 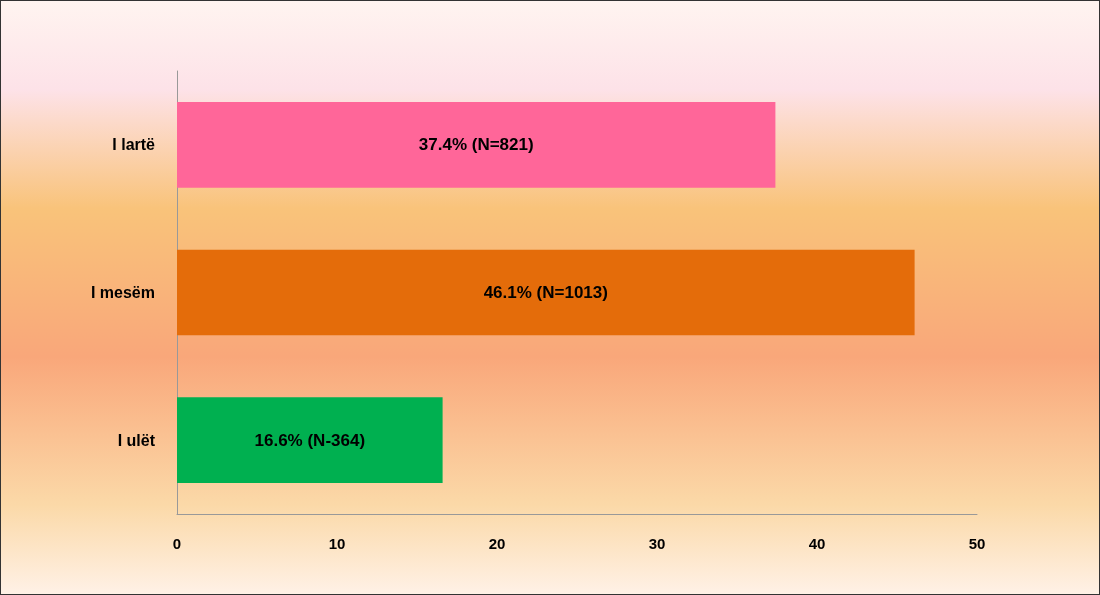 I want to click on x-tick-label: 40, so click(x=817, y=543).